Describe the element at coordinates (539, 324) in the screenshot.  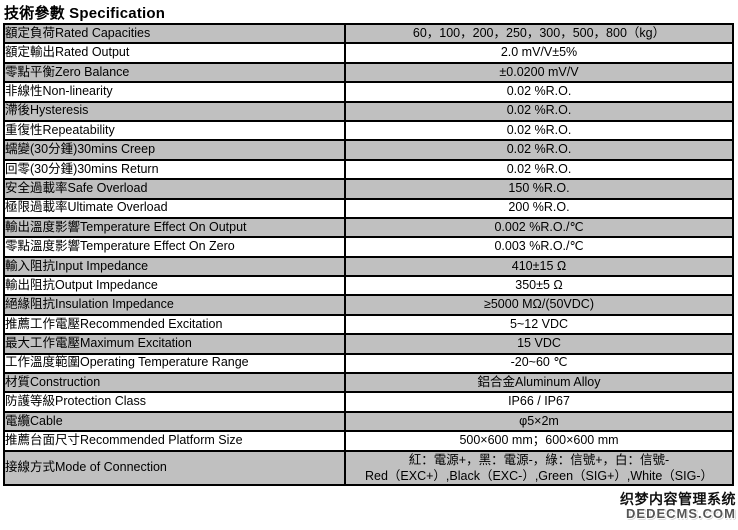
I see `spec-value: 5~12 VDC` at that location.